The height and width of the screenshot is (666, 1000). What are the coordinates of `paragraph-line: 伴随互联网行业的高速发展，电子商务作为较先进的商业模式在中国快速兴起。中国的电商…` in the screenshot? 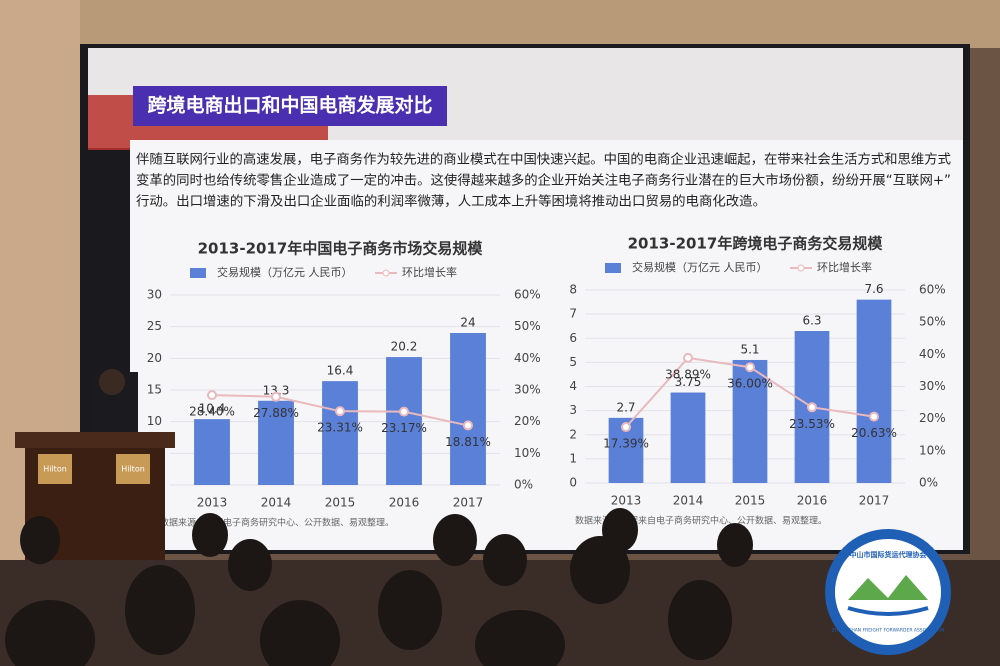 It's located at (543, 160).